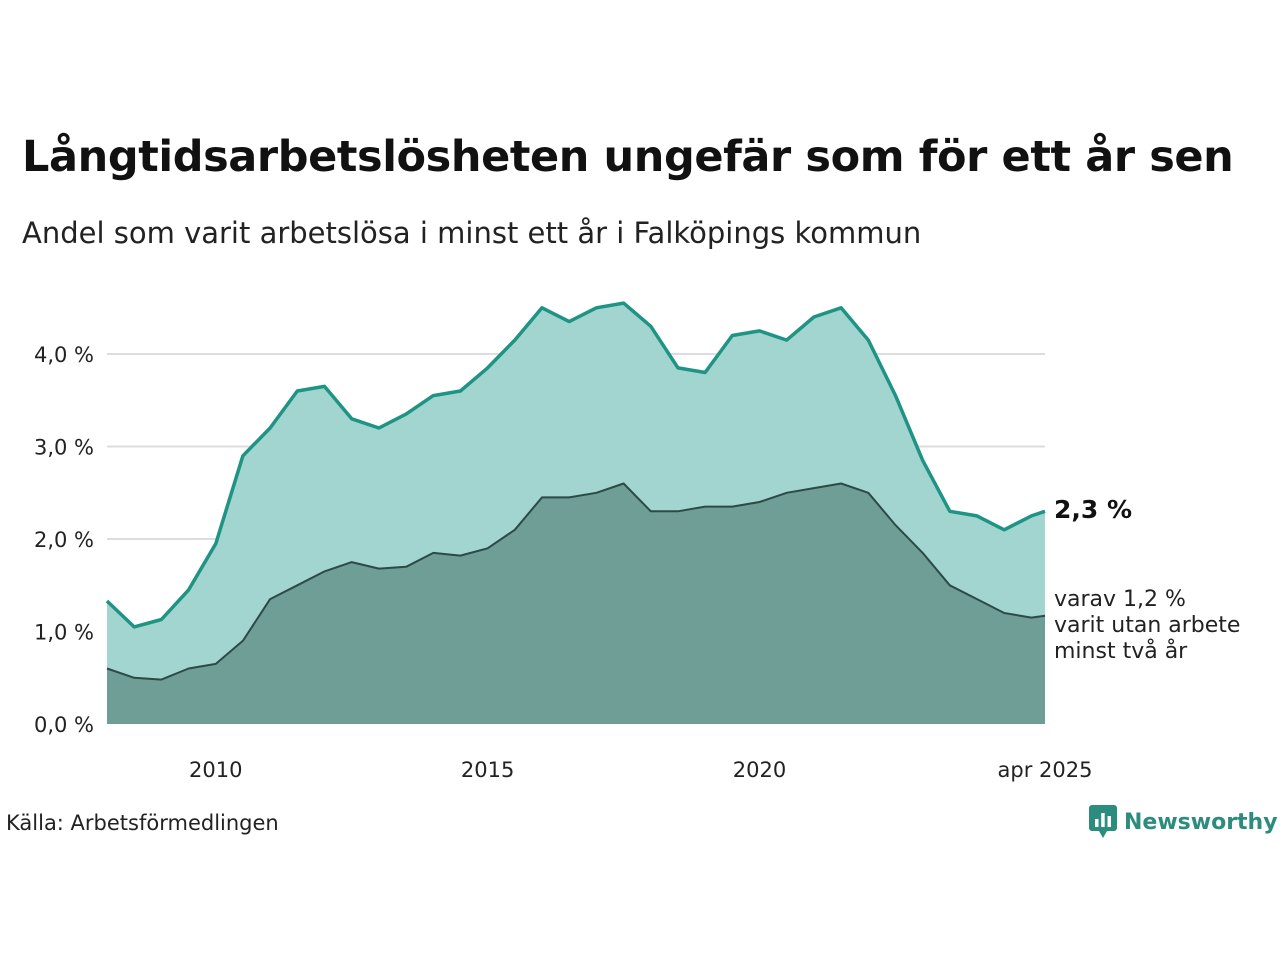 This screenshot has height=960, width=1280. Describe the element at coordinates (64, 725) in the screenshot. I see `y-tick-label: 0,0 %` at that location.